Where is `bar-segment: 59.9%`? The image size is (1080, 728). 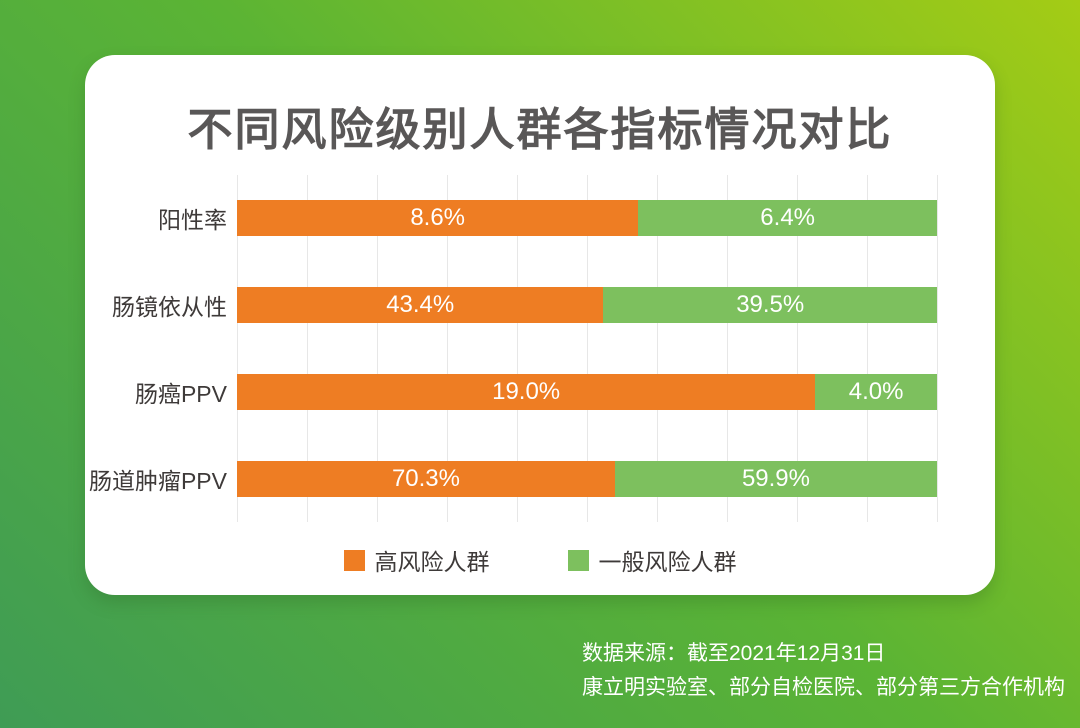
bar-segment: 59.9% is located at coordinates (775, 478).